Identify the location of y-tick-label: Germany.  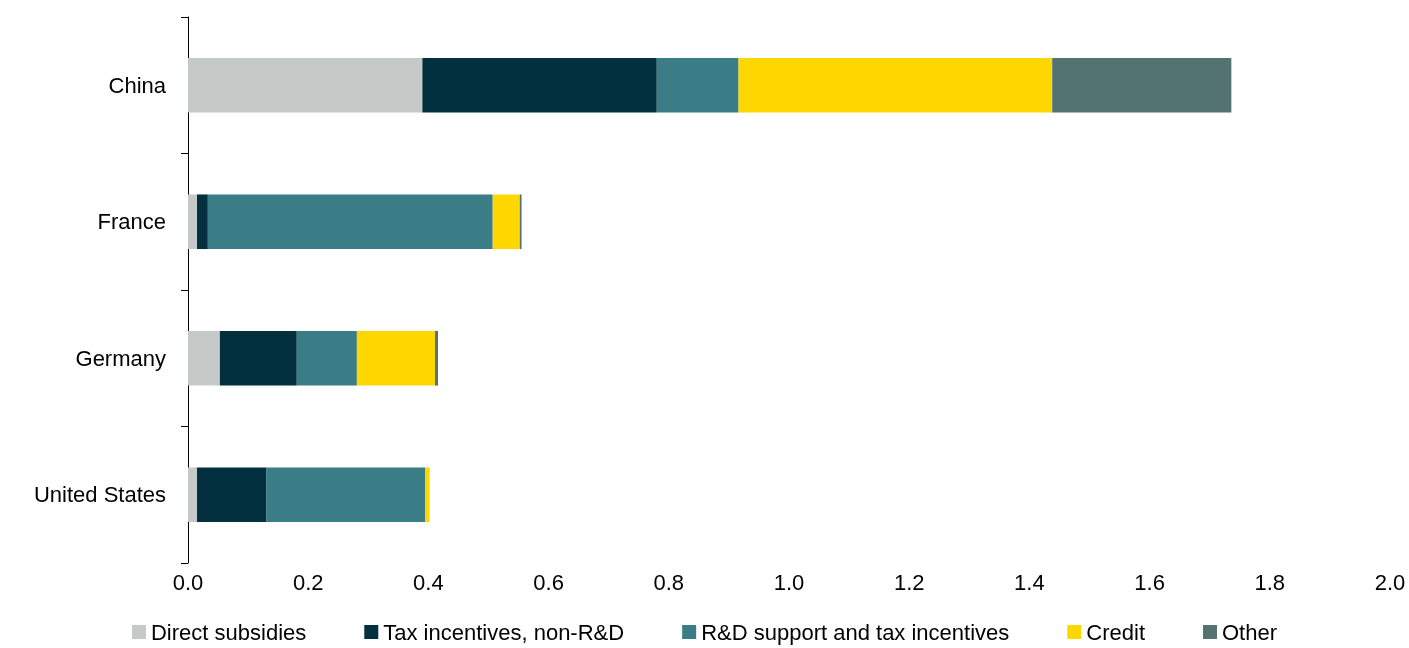
(120, 358).